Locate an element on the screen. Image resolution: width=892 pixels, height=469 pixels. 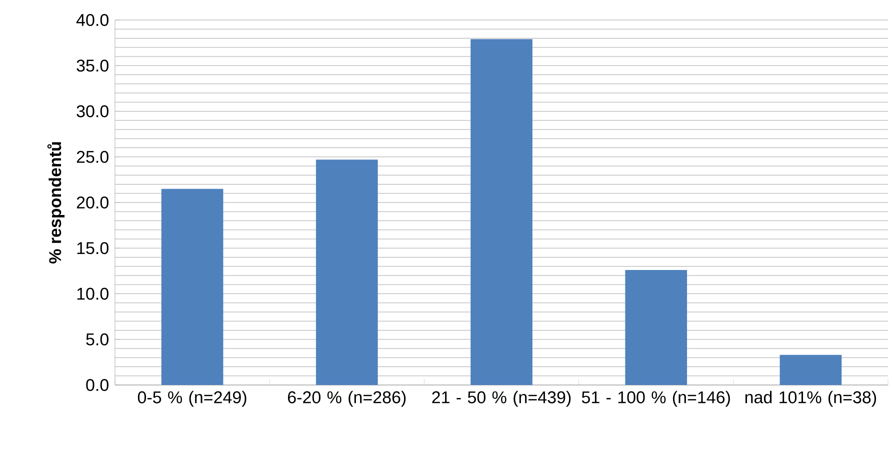
x-tick-label: 21 - 50 % (n=439) is located at coordinates (501, 398).